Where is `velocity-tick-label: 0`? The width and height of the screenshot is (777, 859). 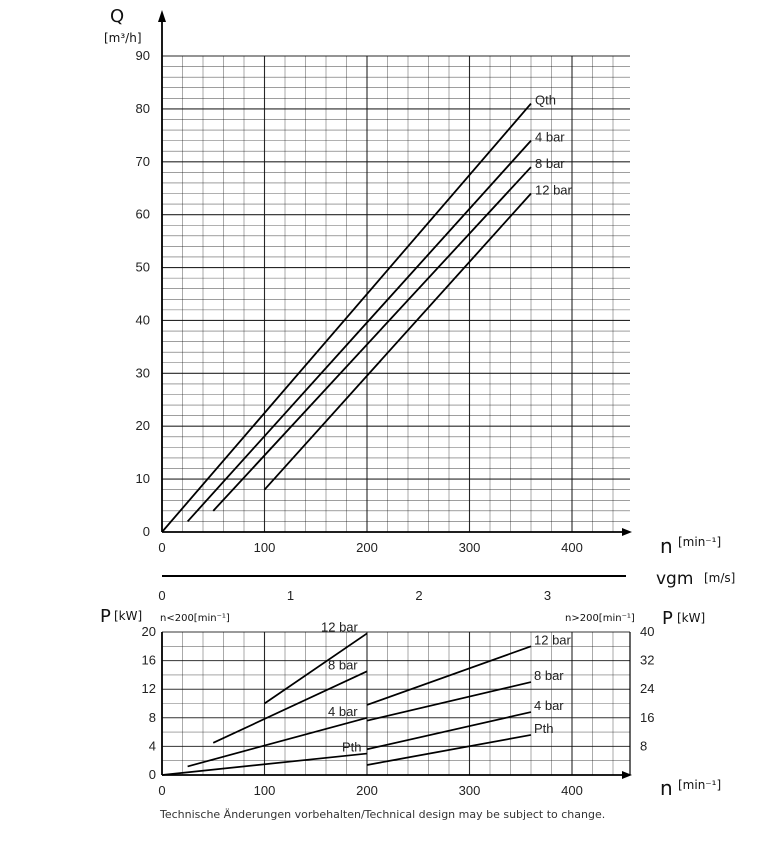 velocity-tick-label: 0 is located at coordinates (161, 595).